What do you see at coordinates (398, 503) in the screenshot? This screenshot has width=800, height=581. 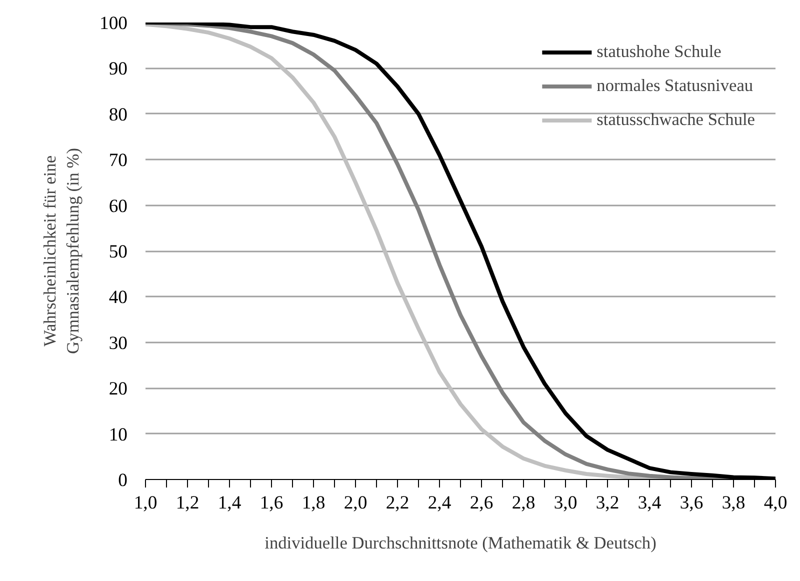 I see `x-tick-label: 2,2` at bounding box center [398, 503].